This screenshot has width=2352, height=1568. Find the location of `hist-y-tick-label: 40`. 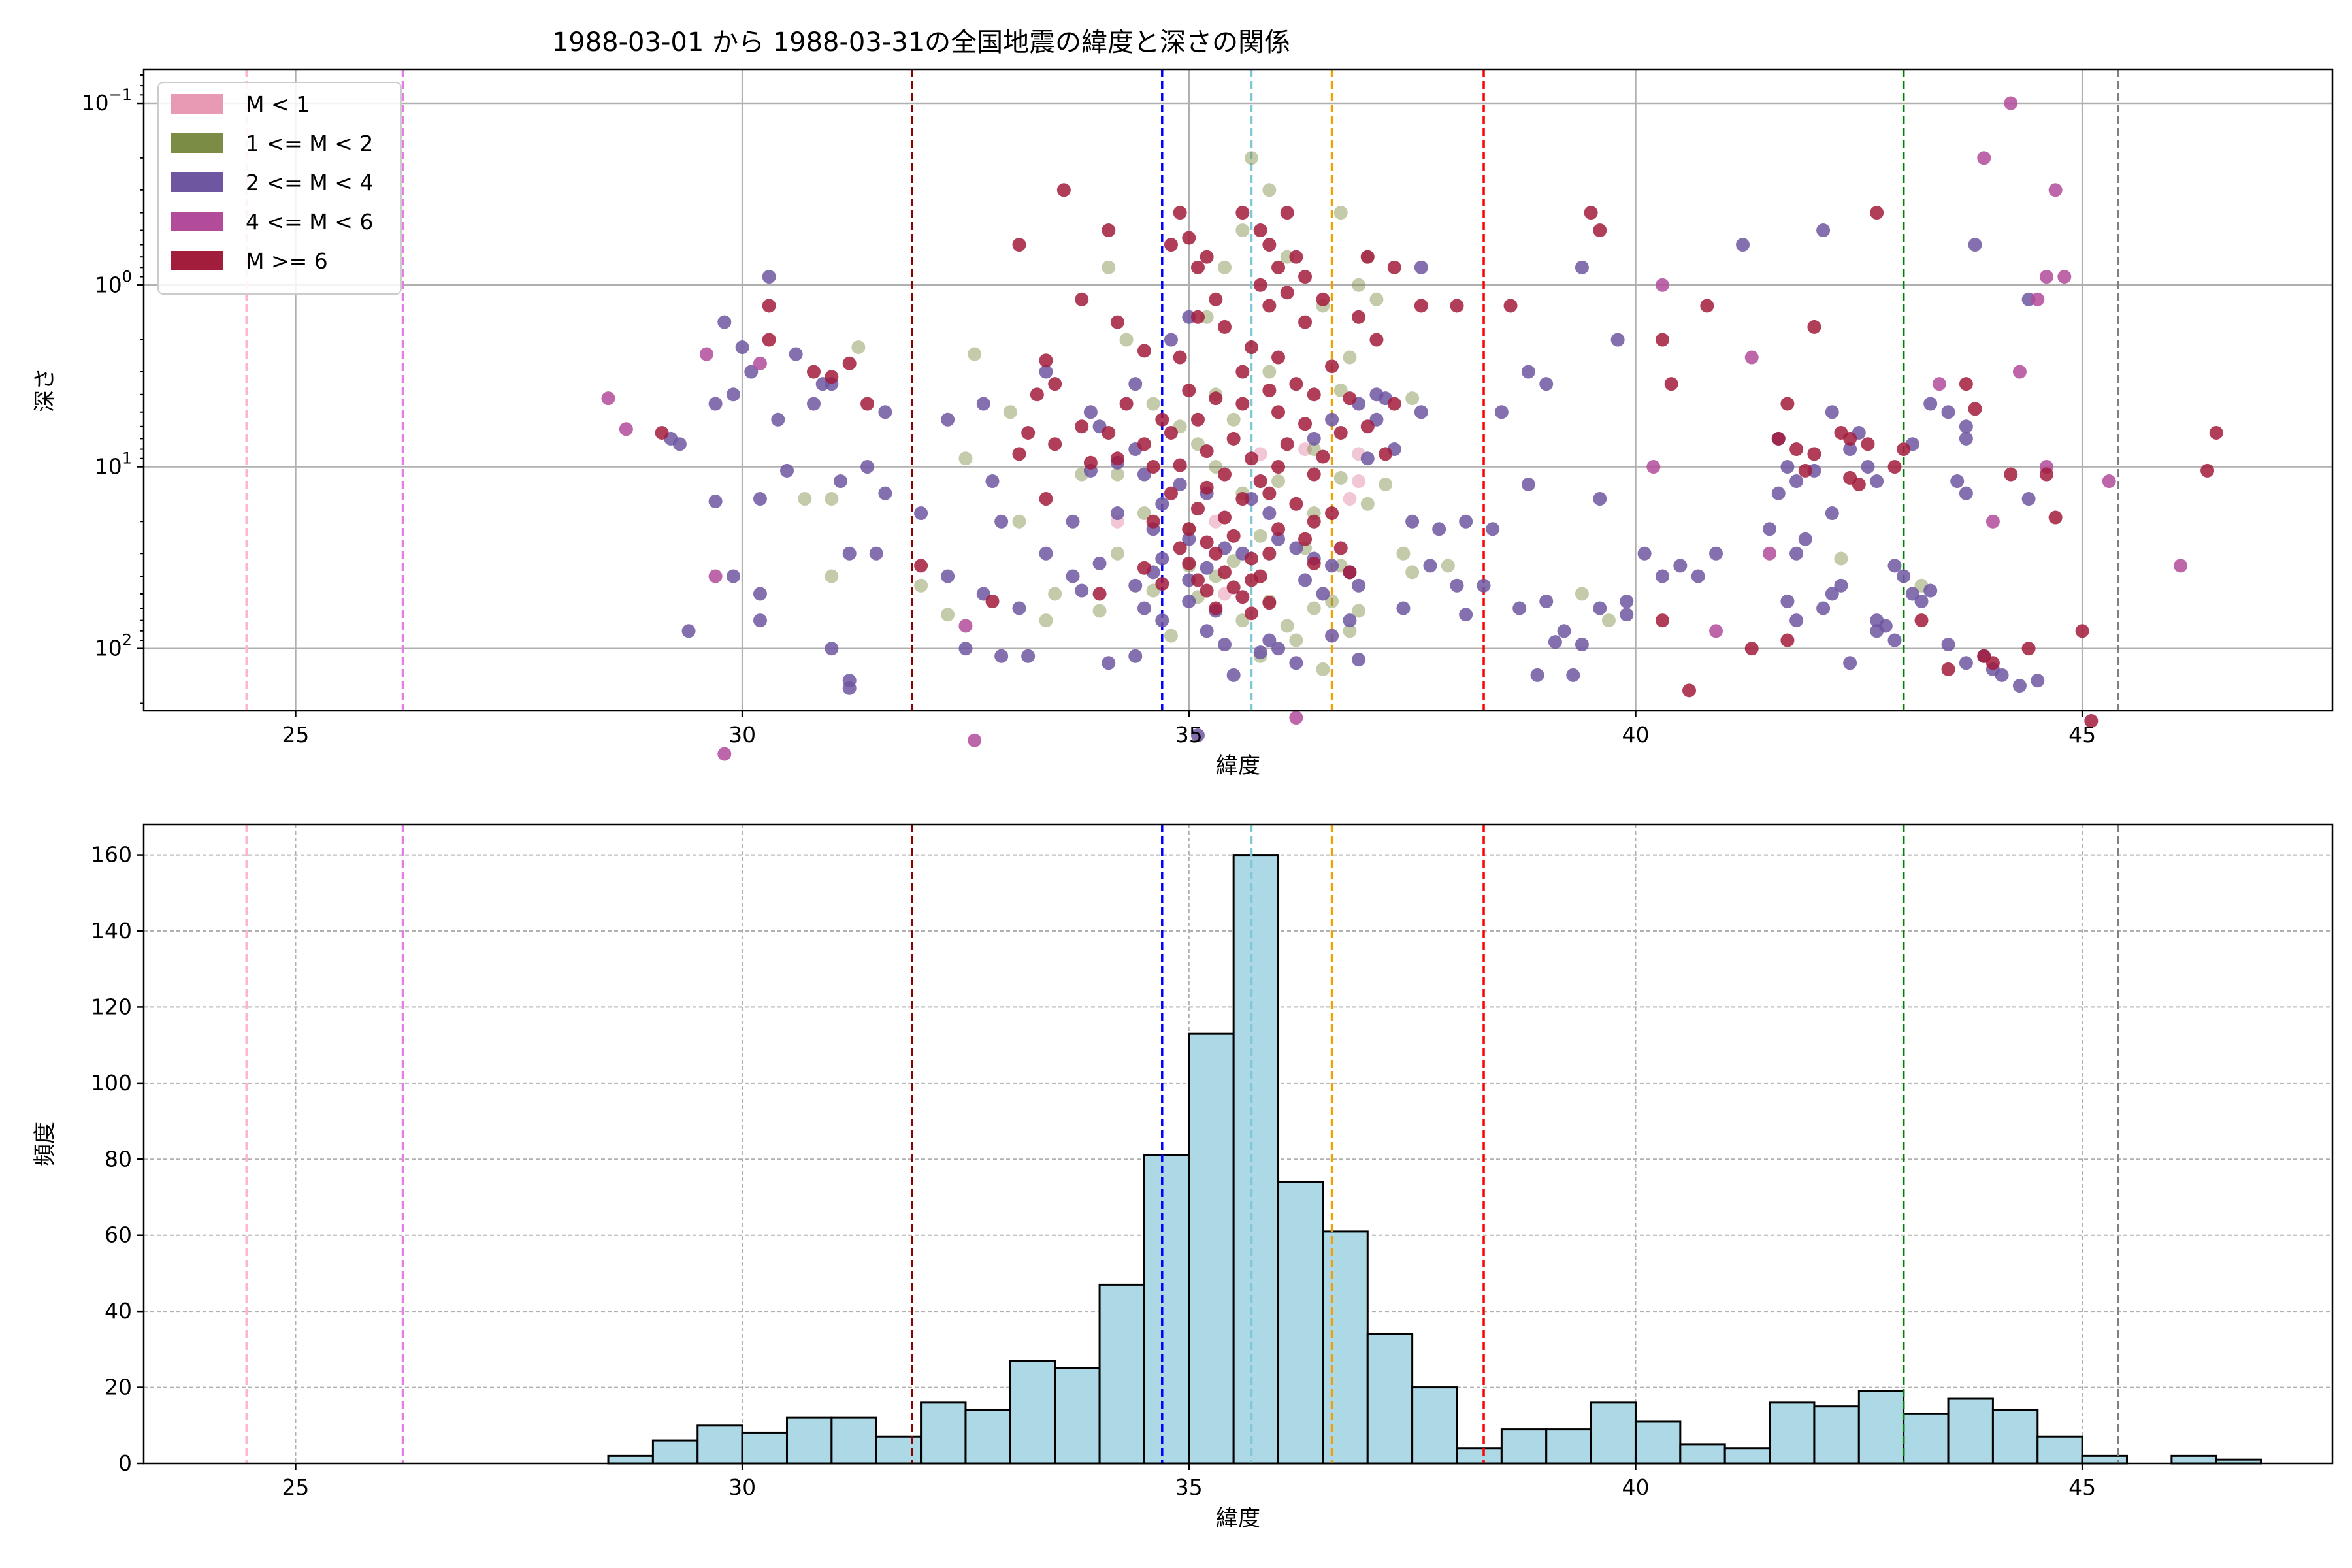

hist-y-tick-label: 40 is located at coordinates (118, 1311).